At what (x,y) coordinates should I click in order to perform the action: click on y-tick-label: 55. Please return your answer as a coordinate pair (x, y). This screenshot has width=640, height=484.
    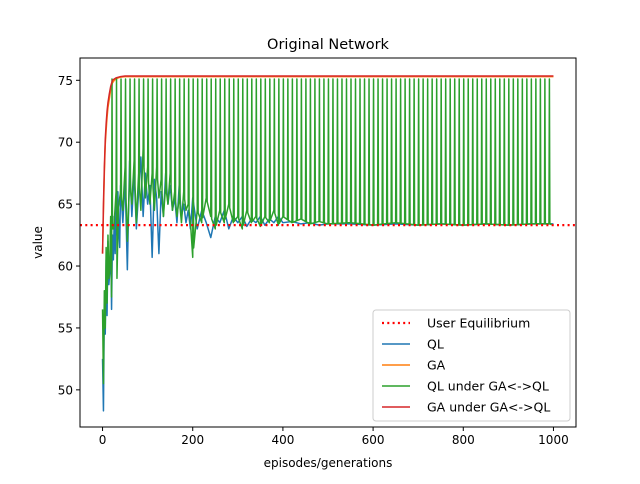
    Looking at the image, I should click on (65, 328).